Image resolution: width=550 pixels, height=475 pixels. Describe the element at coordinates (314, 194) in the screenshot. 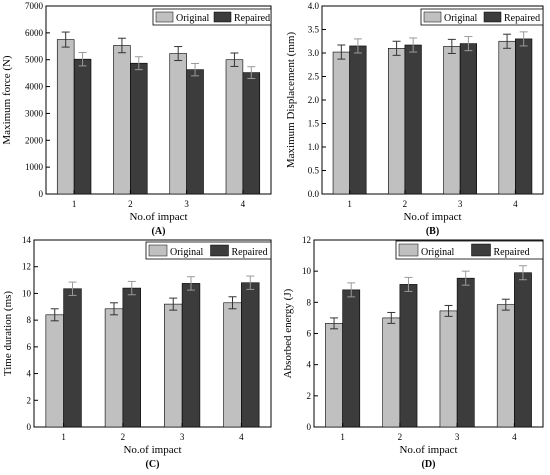

I see `y-tick-label: 0.0` at that location.